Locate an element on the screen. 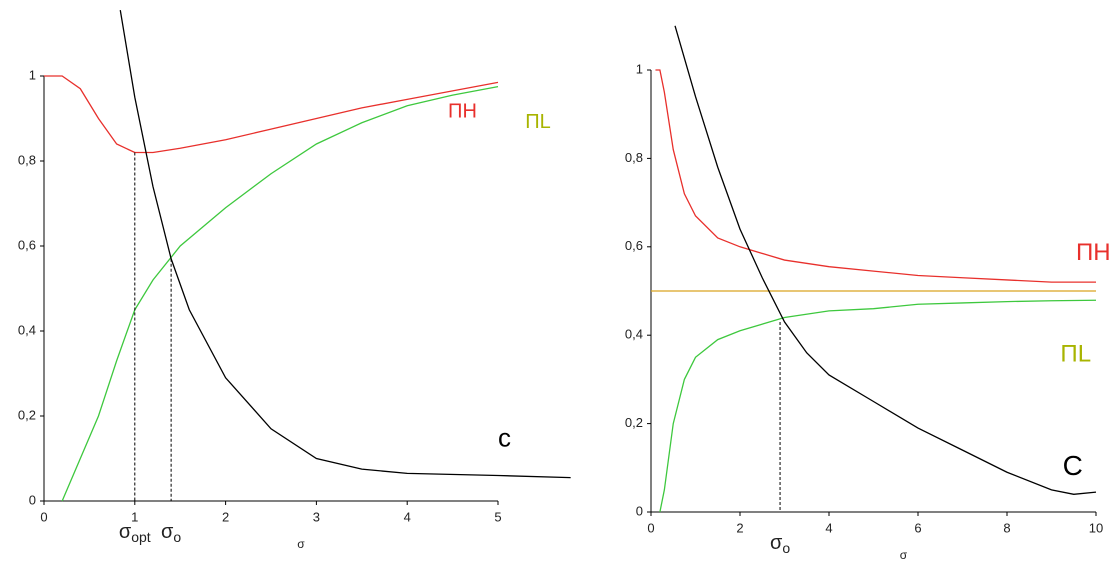  marker-label: σopt is located at coordinates (135, 532).